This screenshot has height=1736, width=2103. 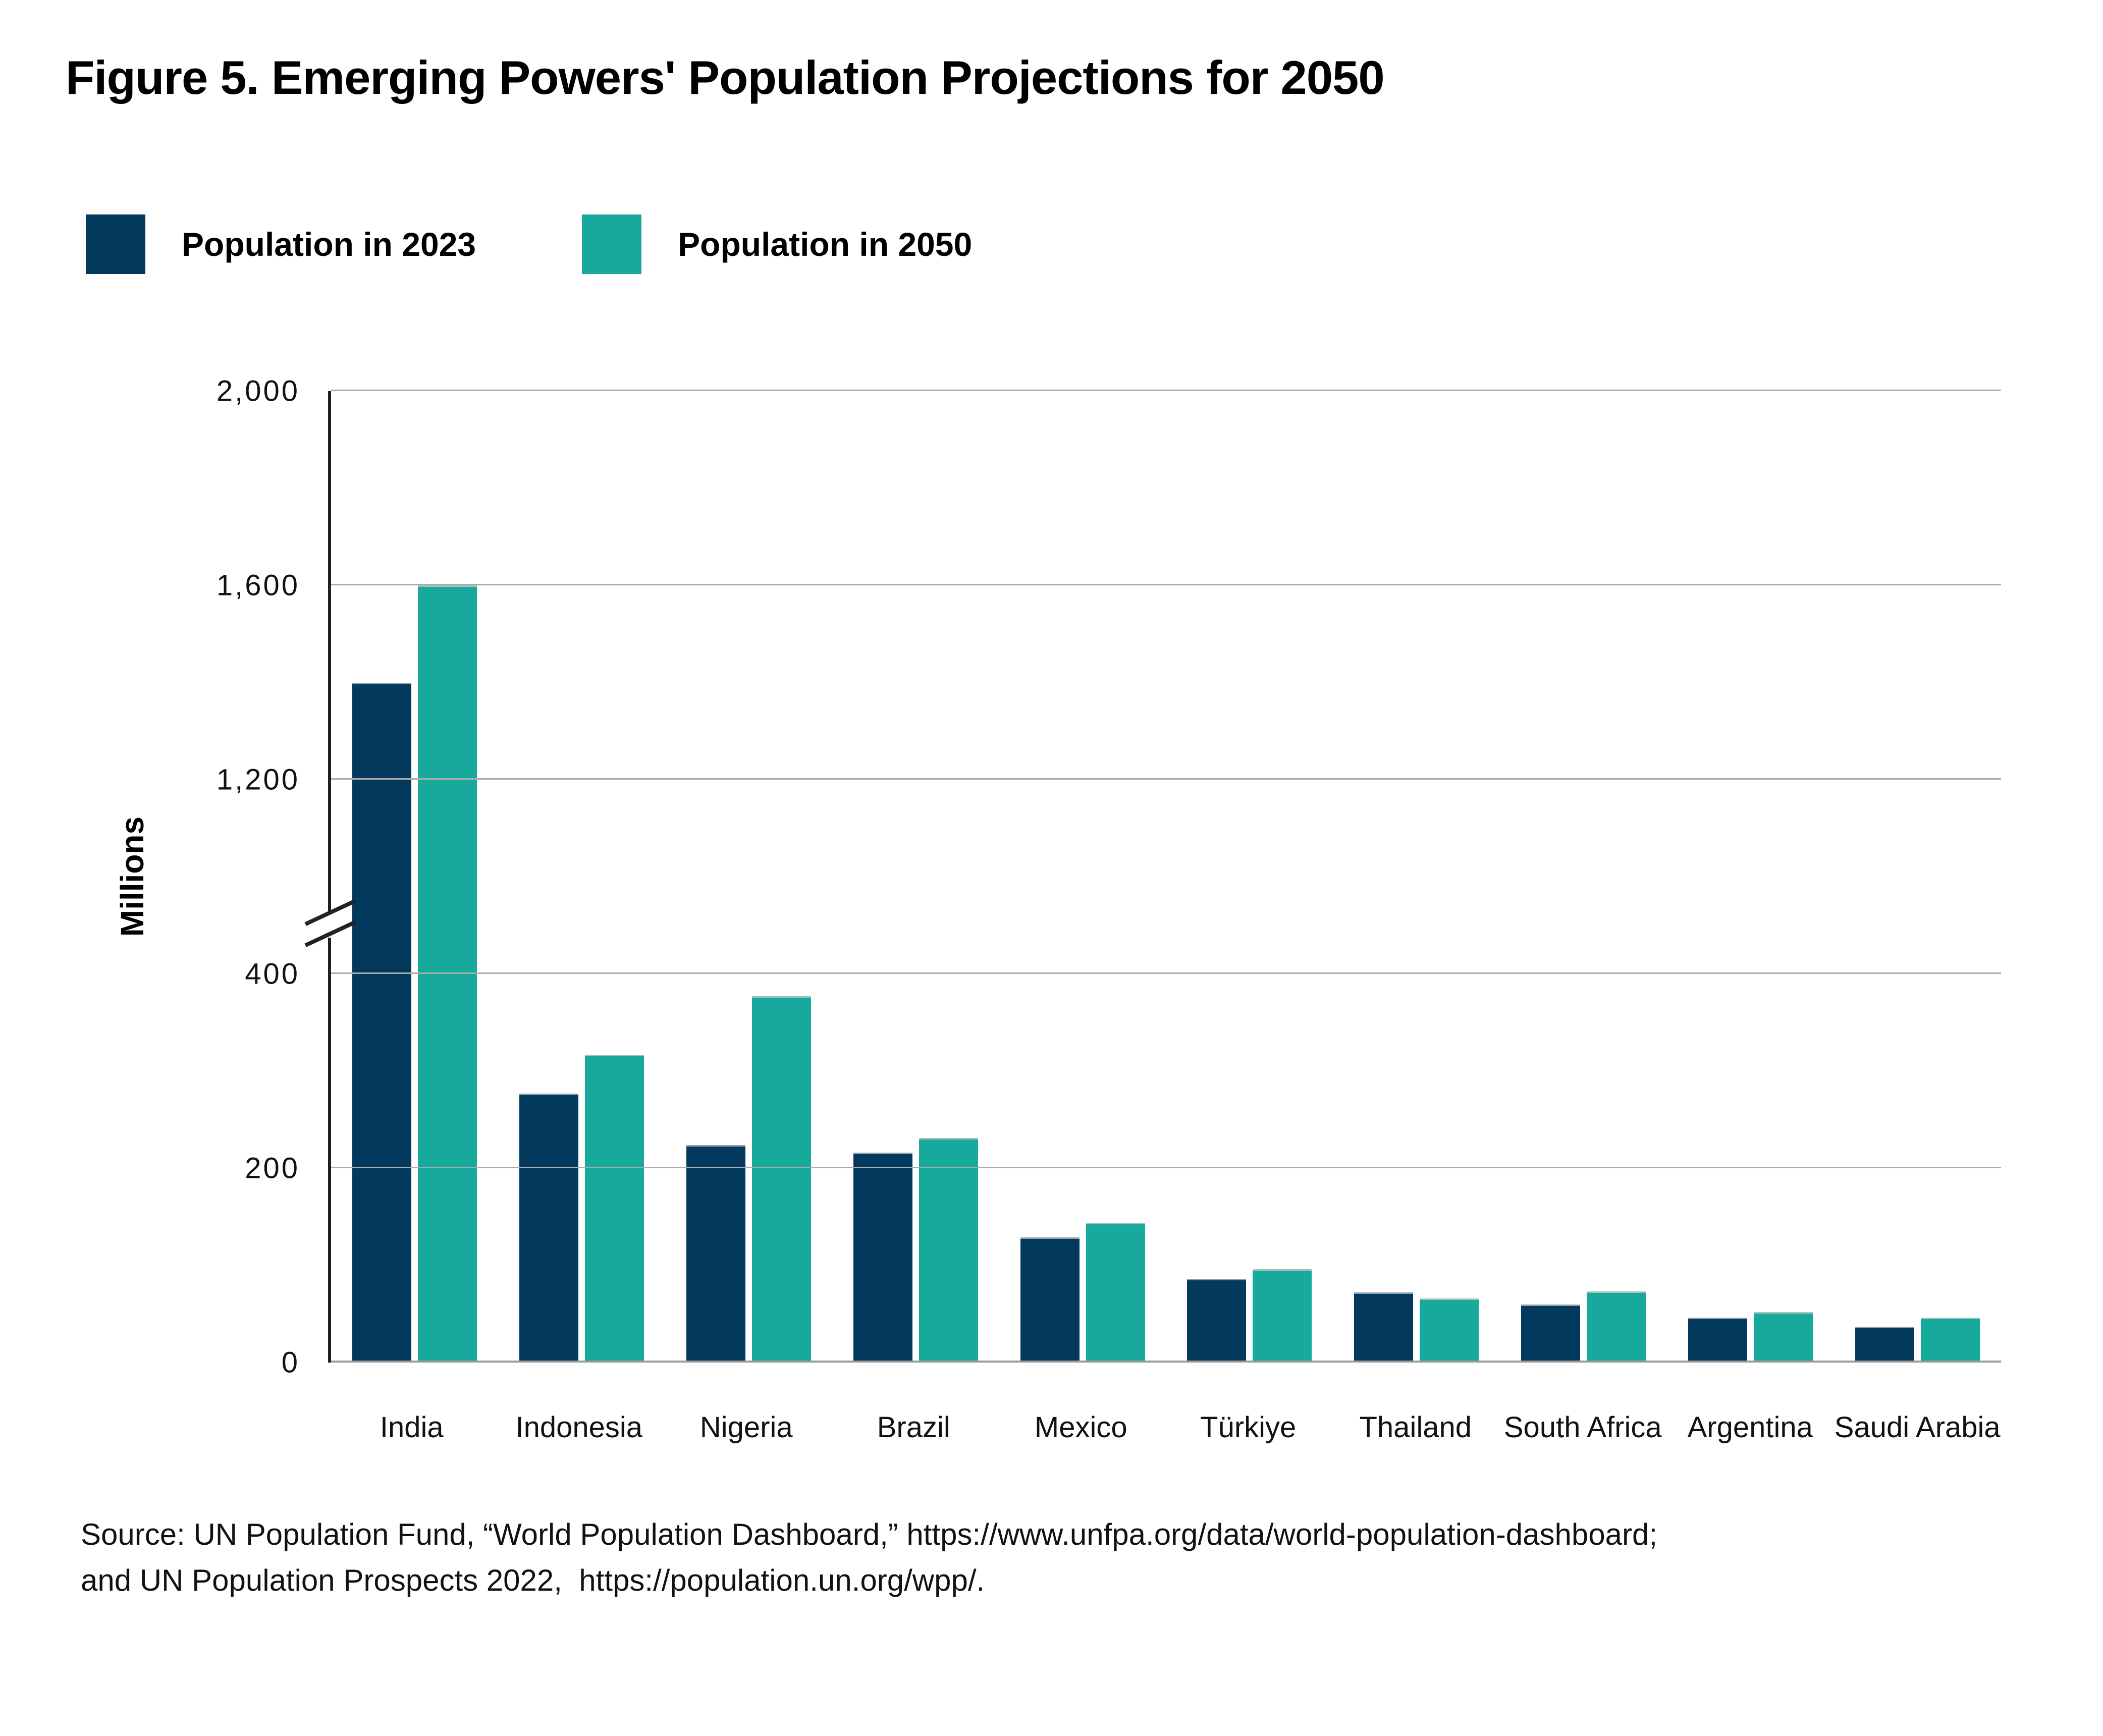 What do you see at coordinates (272, 1168) in the screenshot?
I see `y-tick-label-200: 200` at bounding box center [272, 1168].